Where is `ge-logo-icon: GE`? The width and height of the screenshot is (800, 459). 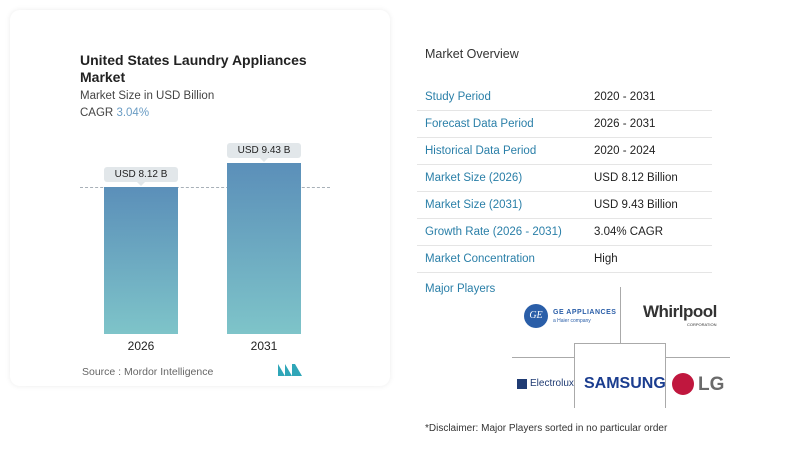
ge-logo-icon: GE is located at coordinates (536, 316).